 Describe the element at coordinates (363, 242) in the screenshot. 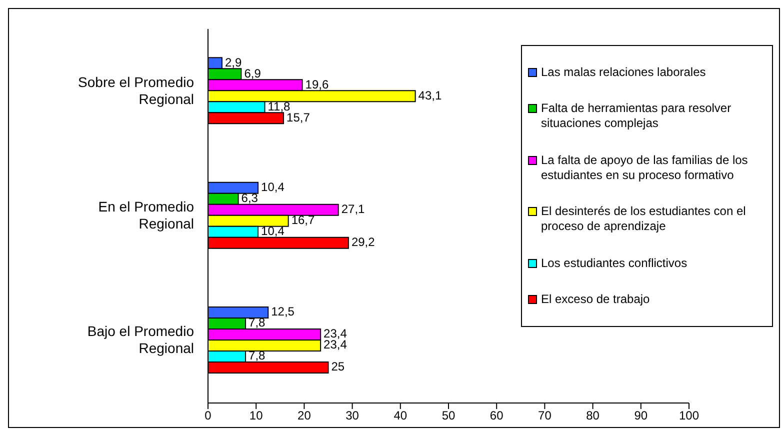

I see `data-label: 29,2` at that location.